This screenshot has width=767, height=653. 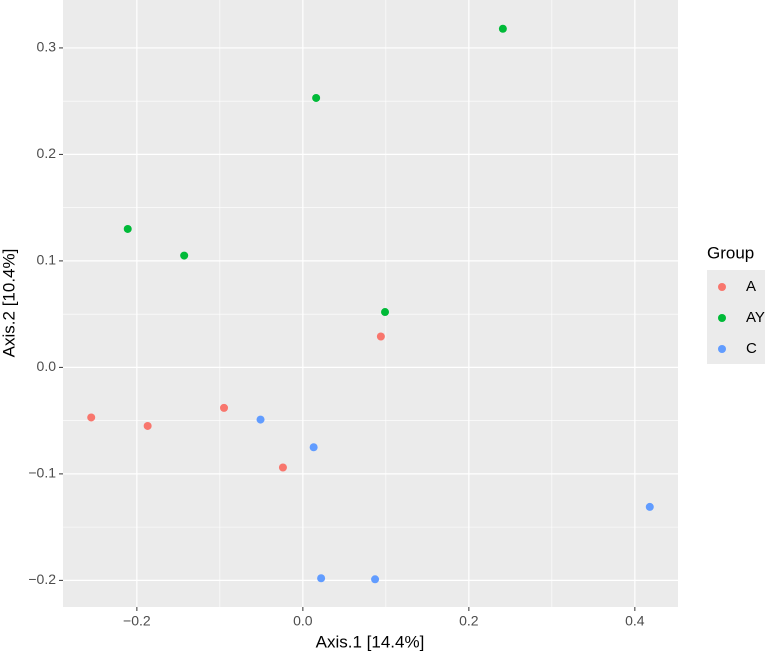 What do you see at coordinates (751, 286) in the screenshot?
I see `legend-label: A` at bounding box center [751, 286].